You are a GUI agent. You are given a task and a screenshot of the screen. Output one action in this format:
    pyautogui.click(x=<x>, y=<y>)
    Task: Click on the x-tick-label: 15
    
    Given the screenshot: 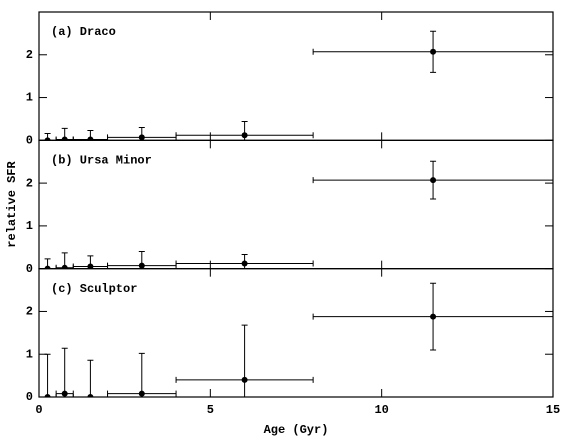 What is the action you would take?
    pyautogui.click(x=553, y=410)
    